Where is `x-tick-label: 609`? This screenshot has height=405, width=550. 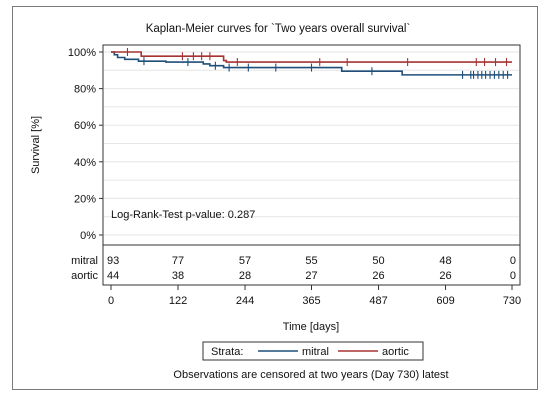
x-tick-label: 609 is located at coordinates (445, 301).